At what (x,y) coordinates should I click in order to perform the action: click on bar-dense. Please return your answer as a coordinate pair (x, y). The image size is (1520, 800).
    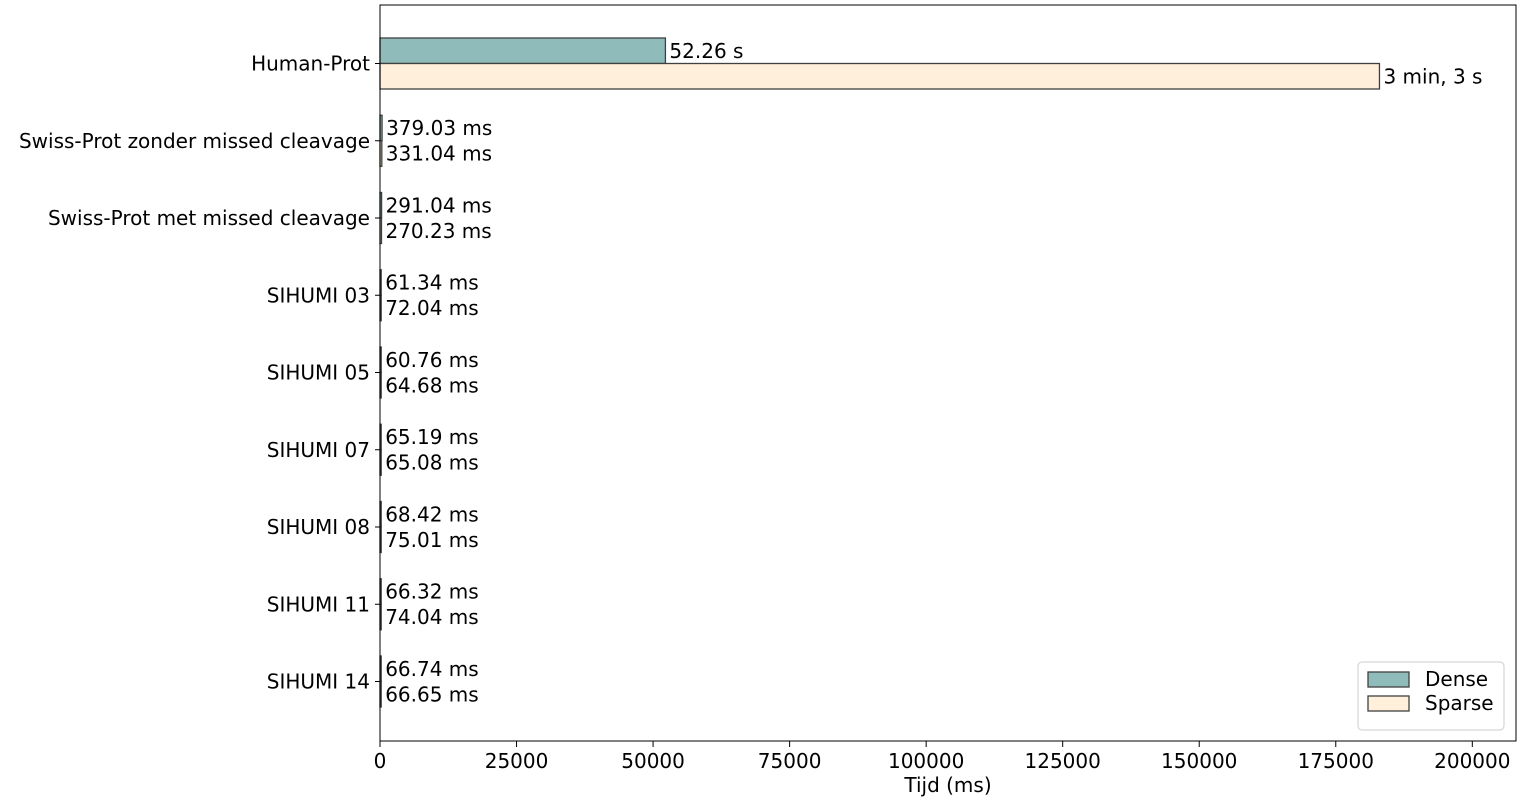
    Looking at the image, I should click on (523, 51).